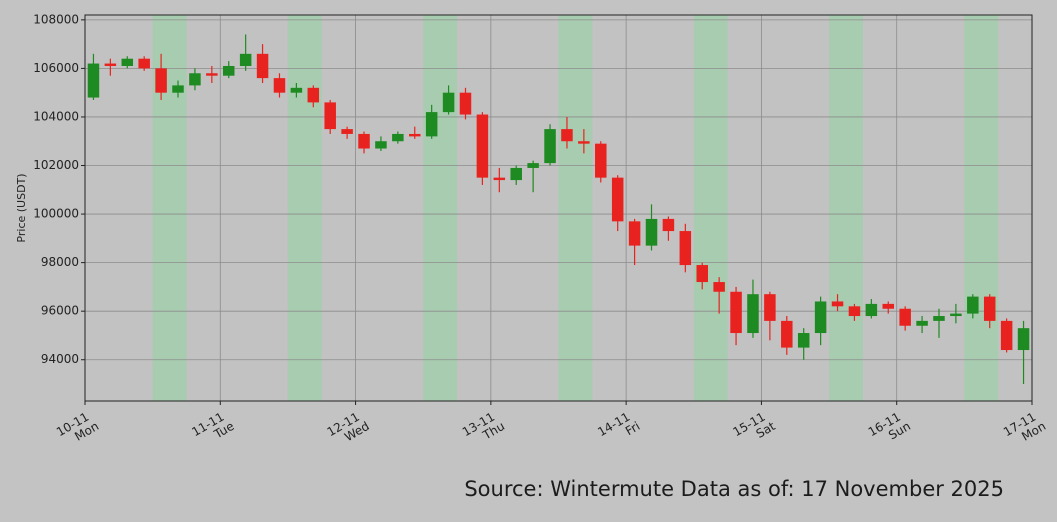  What do you see at coordinates (21, 207) in the screenshot?
I see `y-axis-label: Price (USDT)` at bounding box center [21, 207].